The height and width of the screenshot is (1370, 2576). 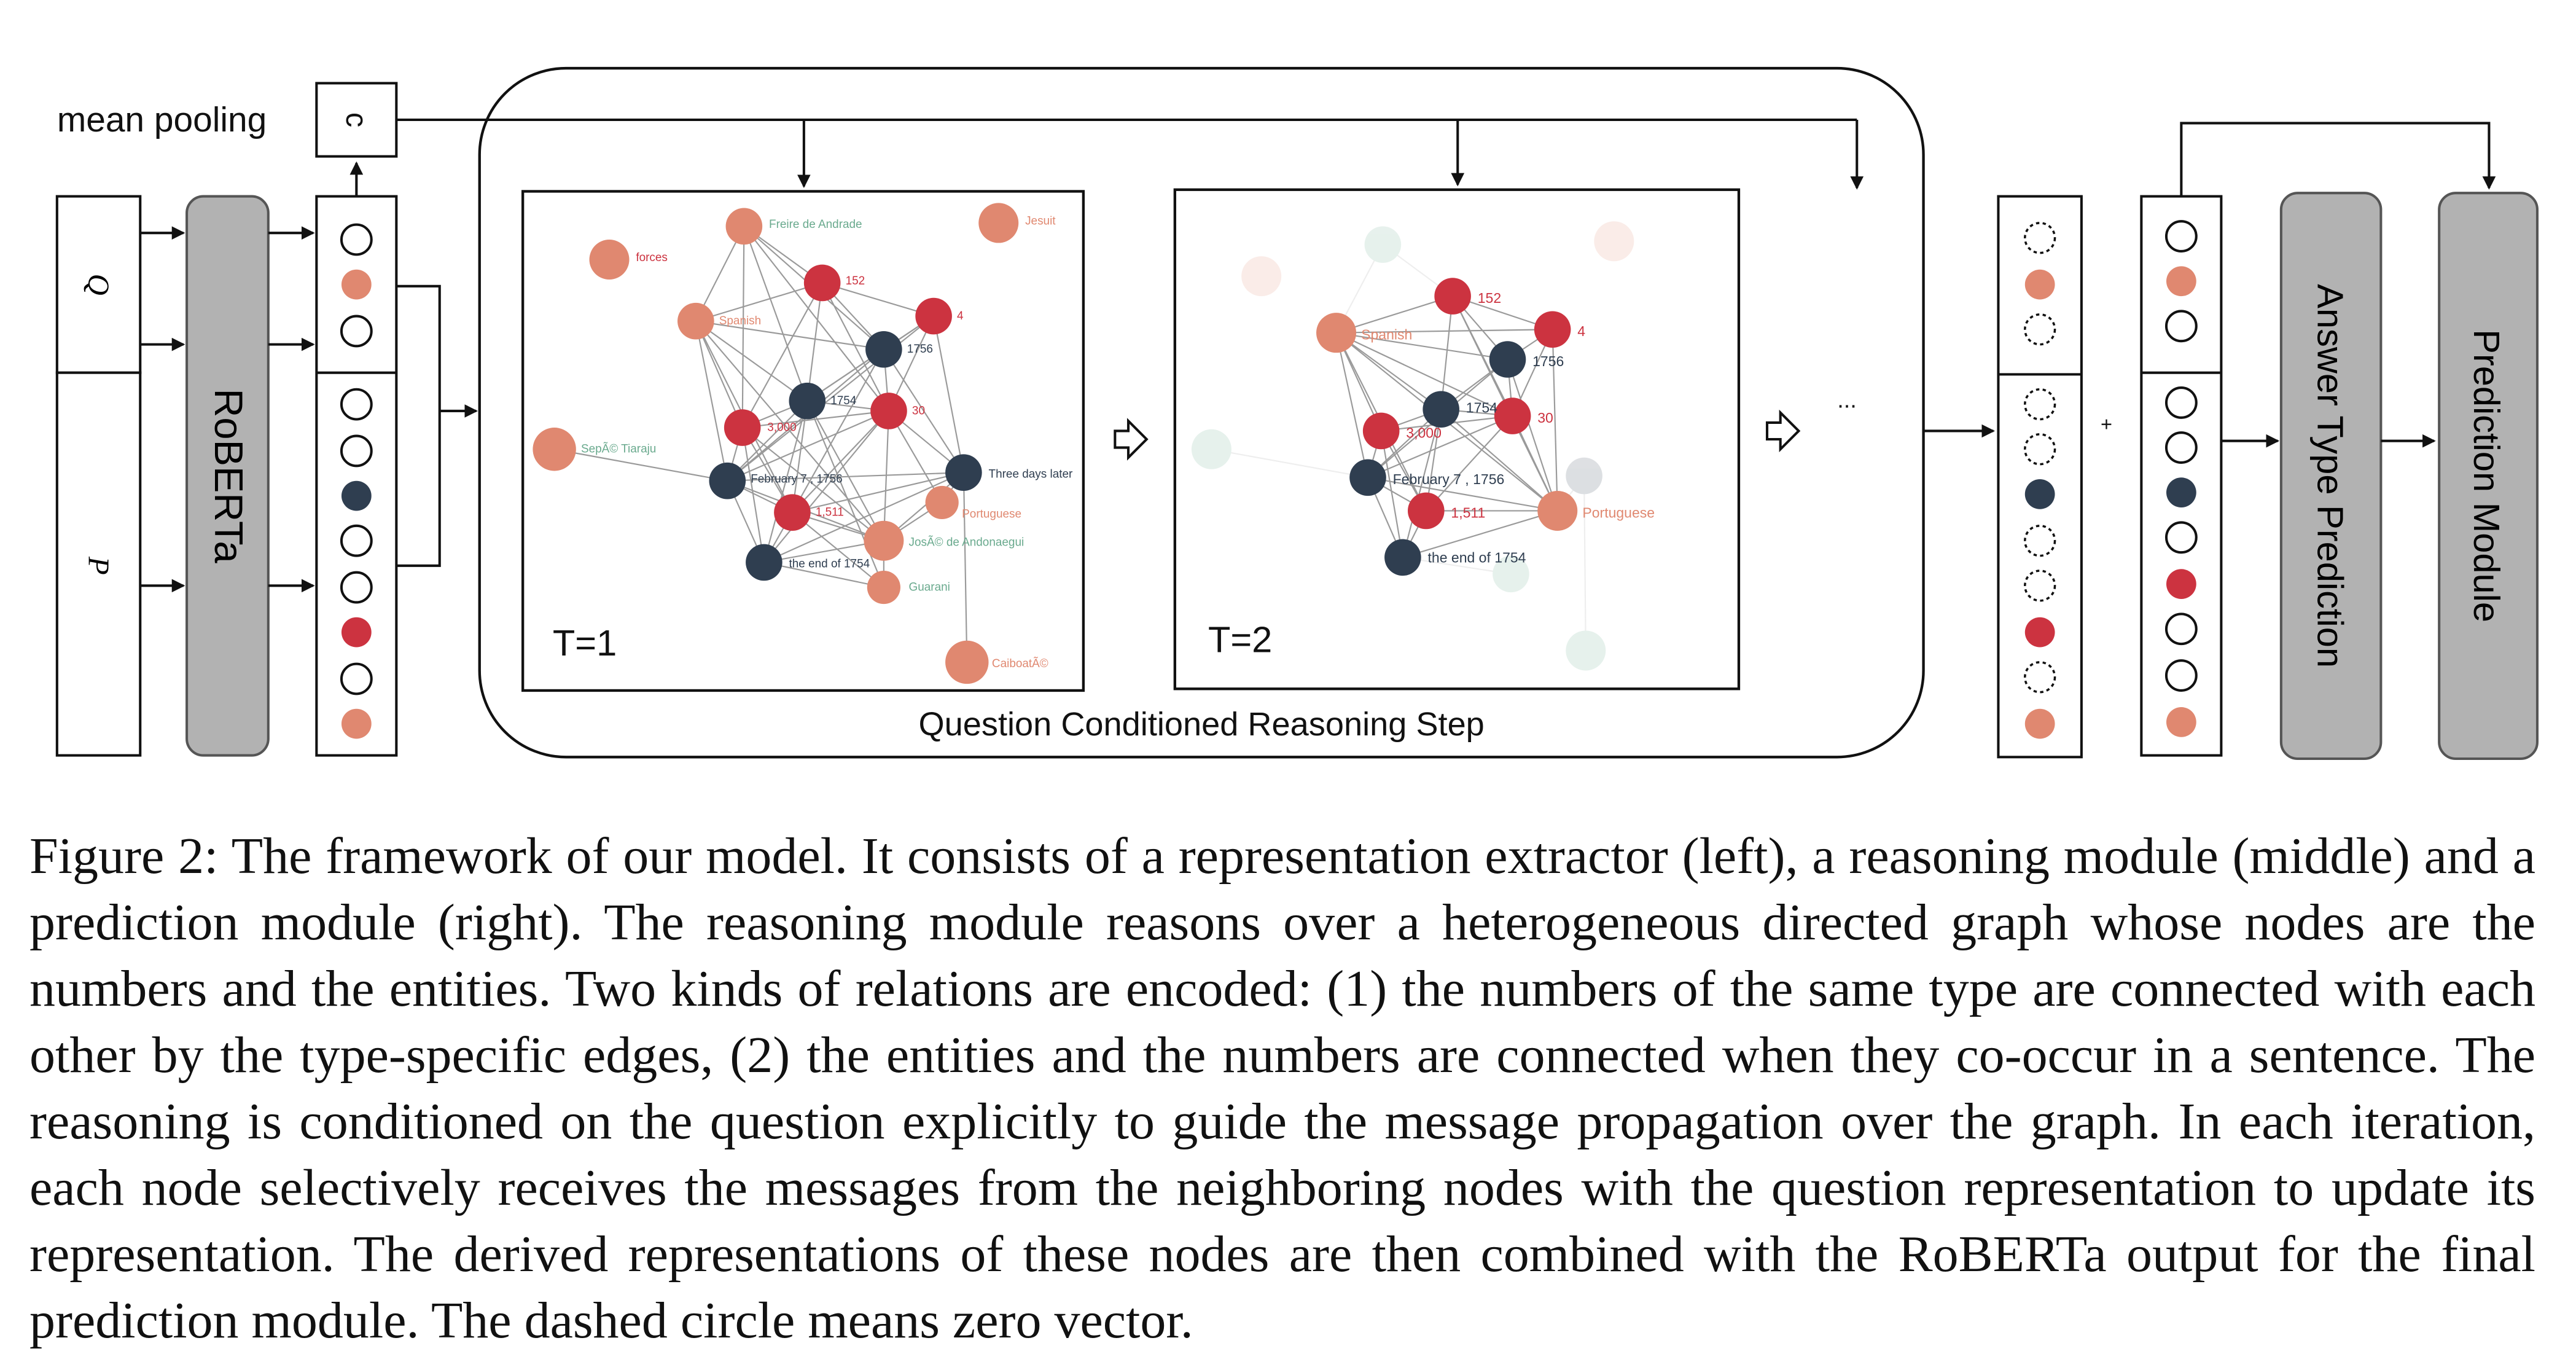 What do you see at coordinates (1020, 663) in the screenshot?
I see `g1-label-caiboate: CaiboatÃ©` at bounding box center [1020, 663].